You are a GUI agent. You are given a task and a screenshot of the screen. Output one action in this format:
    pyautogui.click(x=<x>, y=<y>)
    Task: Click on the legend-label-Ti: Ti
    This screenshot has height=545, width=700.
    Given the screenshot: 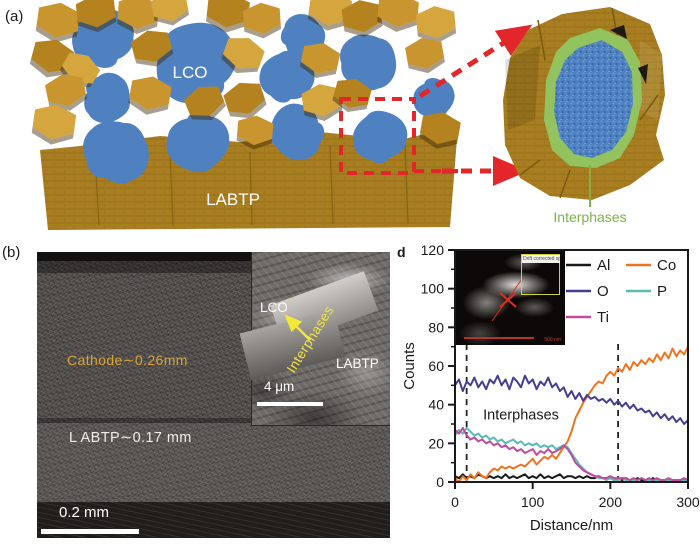 What is the action you would take?
    pyautogui.click(x=603, y=317)
    